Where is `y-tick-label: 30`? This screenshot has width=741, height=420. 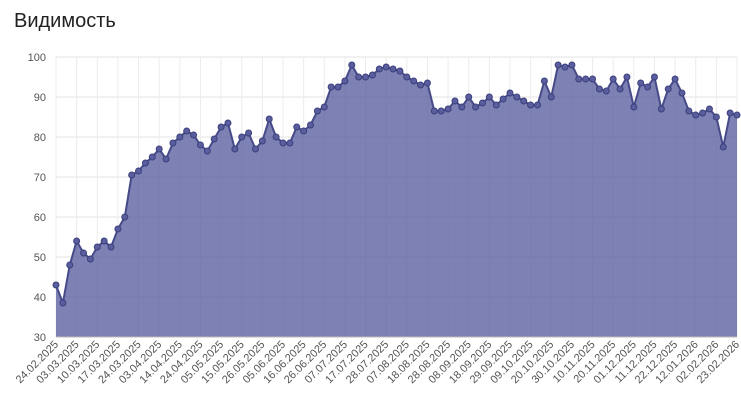 y-tick-label: 30 is located at coordinates (40, 338).